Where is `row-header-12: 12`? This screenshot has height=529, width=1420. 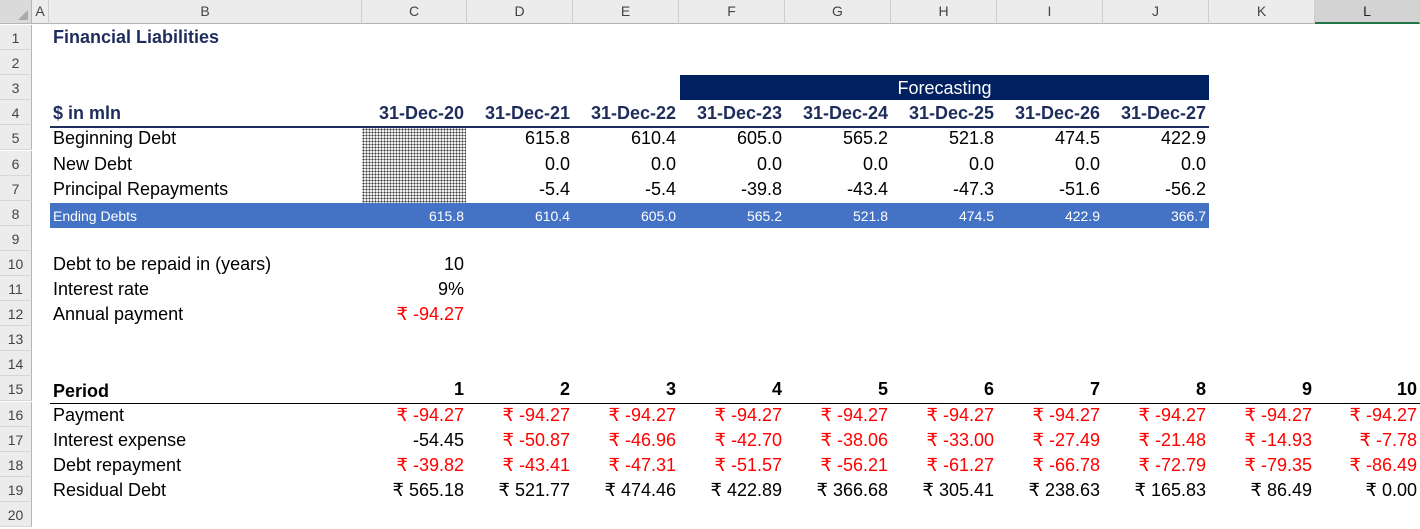 row-header-12: 12 is located at coordinates (16, 314).